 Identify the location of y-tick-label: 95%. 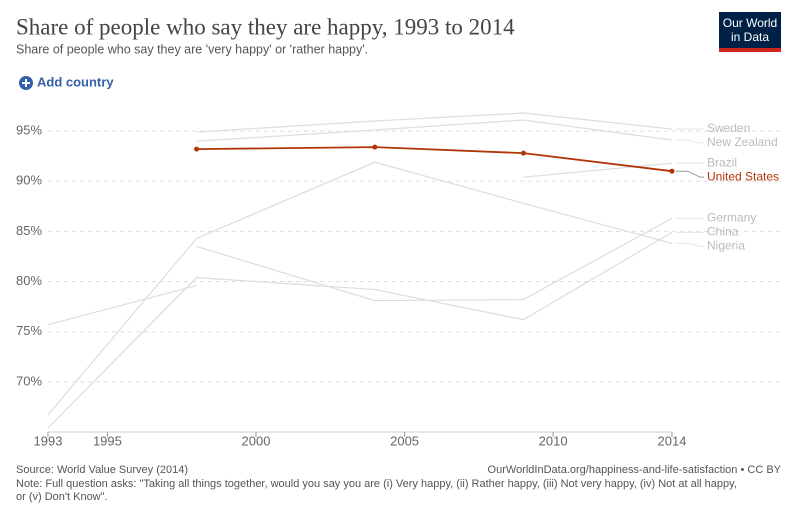
(29, 130).